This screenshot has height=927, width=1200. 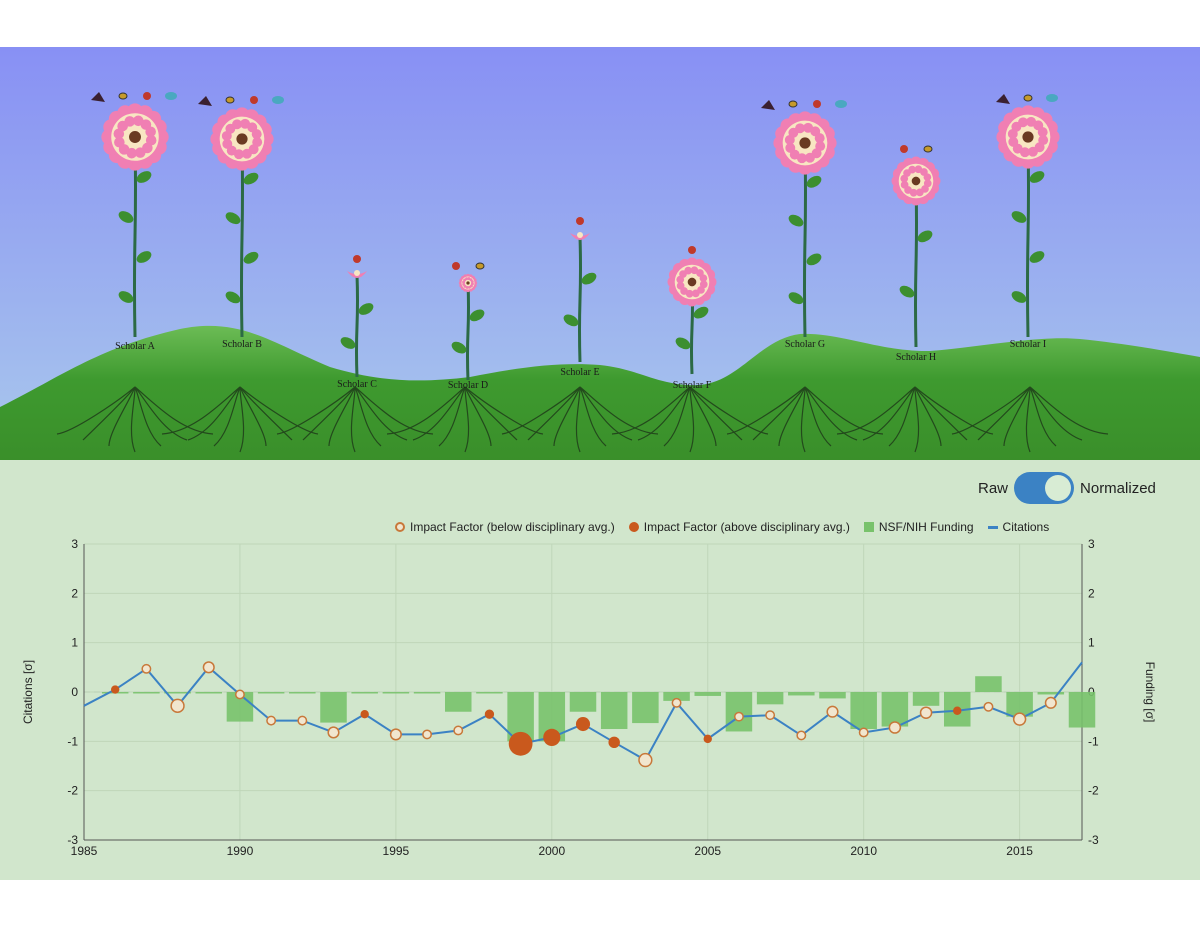 What do you see at coordinates (1058, 488) in the screenshot?
I see `toggle-knob` at bounding box center [1058, 488].